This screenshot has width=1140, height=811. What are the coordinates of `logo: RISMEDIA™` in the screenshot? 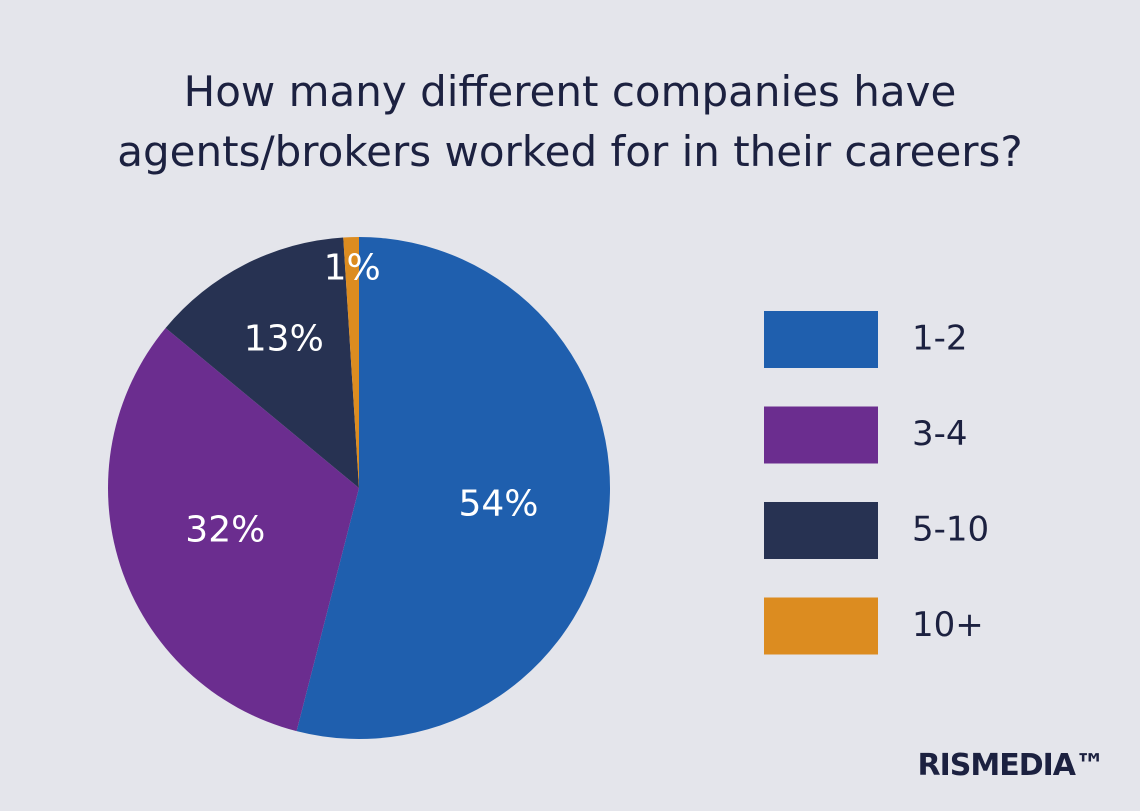 It's located at (1011, 765).